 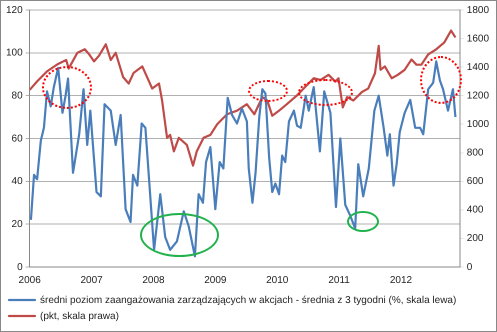 What do you see at coordinates (15, 53) in the screenshot?
I see `y-tick-label: 100` at bounding box center [15, 53].